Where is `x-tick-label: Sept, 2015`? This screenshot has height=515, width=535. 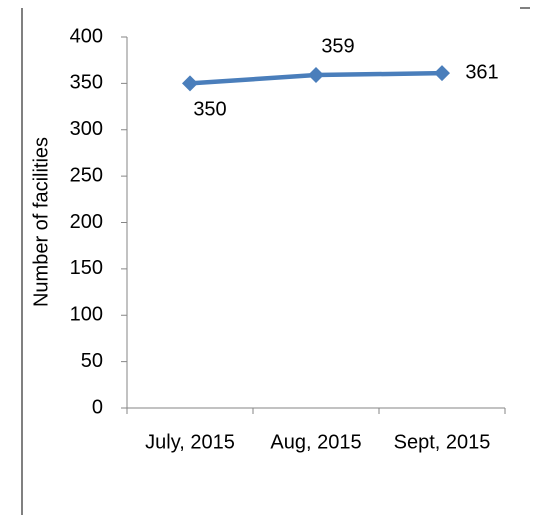 x-tick-label: Sept, 2015 is located at coordinates (442, 442).